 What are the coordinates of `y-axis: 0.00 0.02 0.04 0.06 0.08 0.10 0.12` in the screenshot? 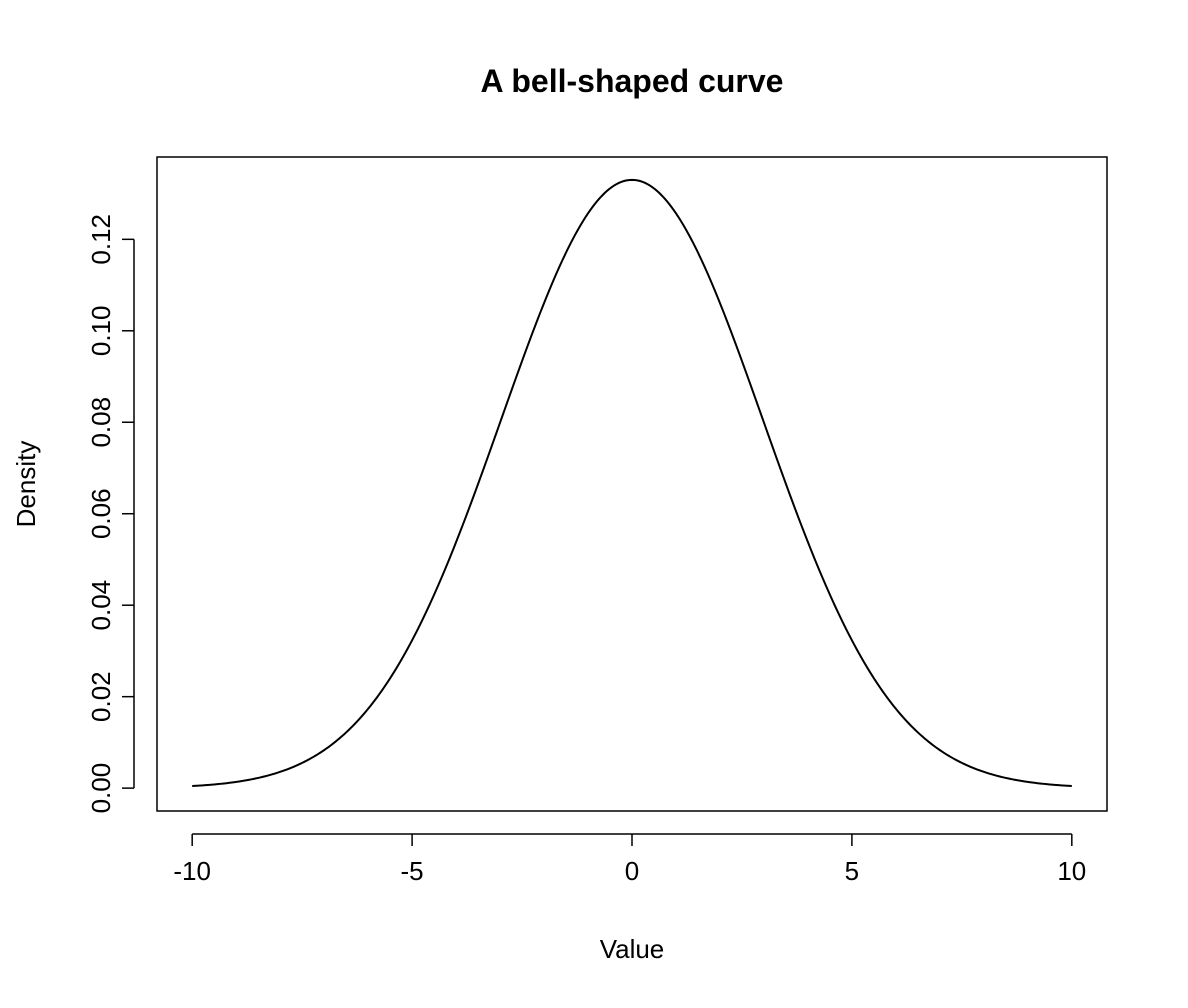 It's located at (110, 514).